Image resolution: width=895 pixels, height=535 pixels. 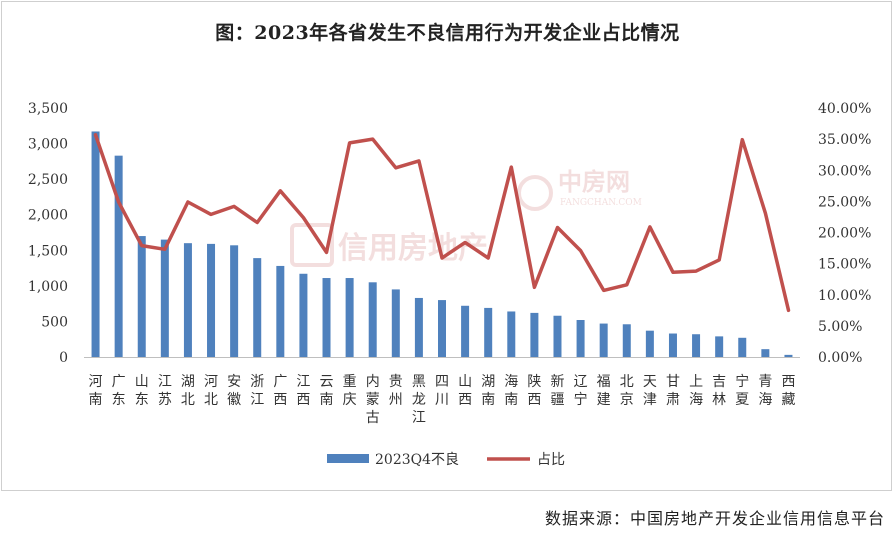 I want to click on category-label: 湖南, so click(x=488, y=391).